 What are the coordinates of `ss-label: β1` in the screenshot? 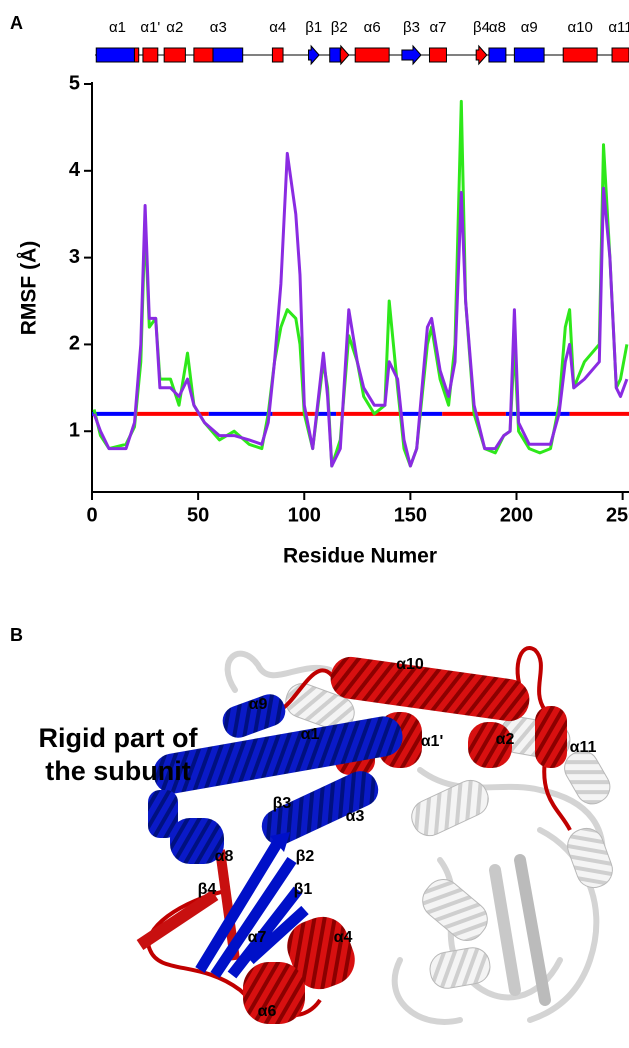 It's located at (313, 27).